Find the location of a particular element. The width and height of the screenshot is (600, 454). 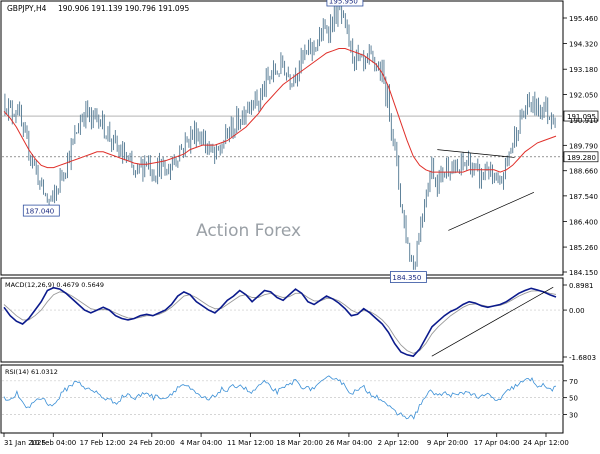

price-annotation-text: 184.350 is located at coordinates (406, 278).